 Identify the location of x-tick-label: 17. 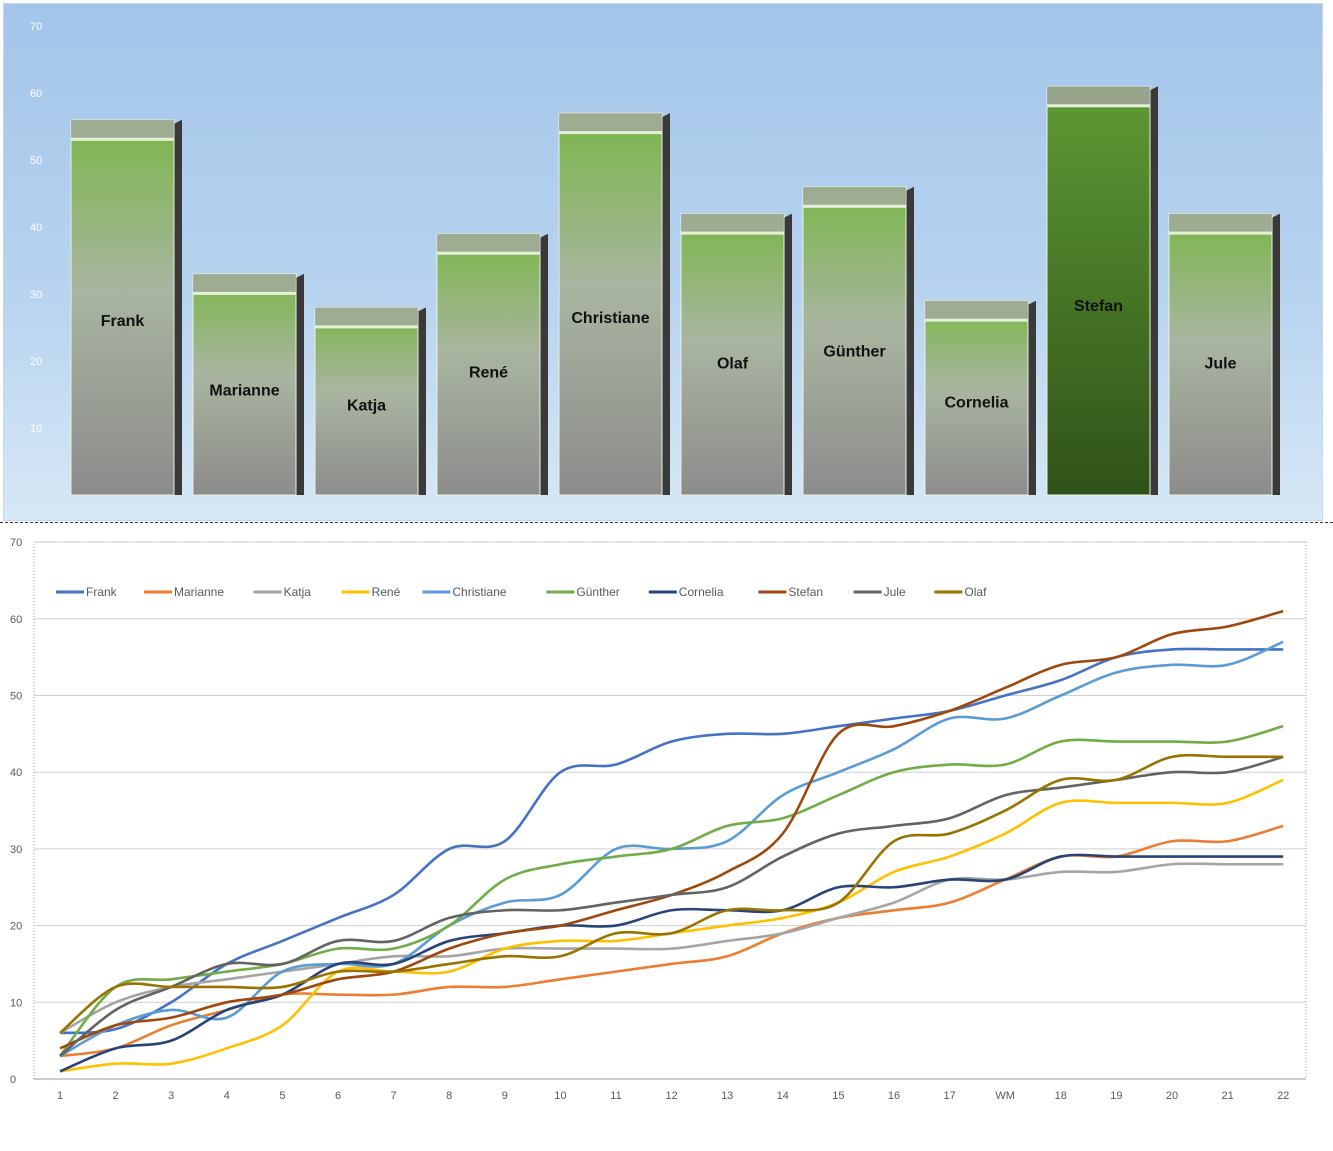
(949, 1096).